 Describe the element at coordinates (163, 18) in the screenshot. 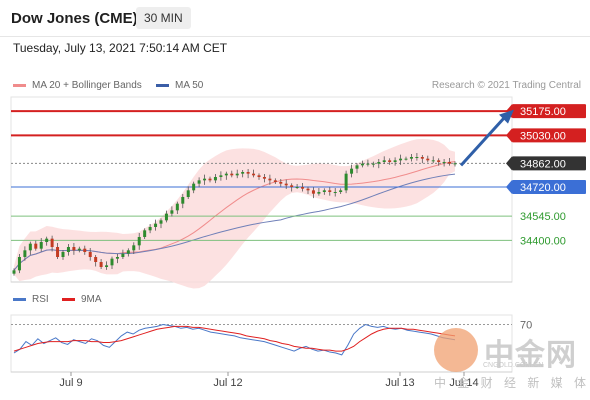

I see `timeframe-badge: 30 MIN` at that location.